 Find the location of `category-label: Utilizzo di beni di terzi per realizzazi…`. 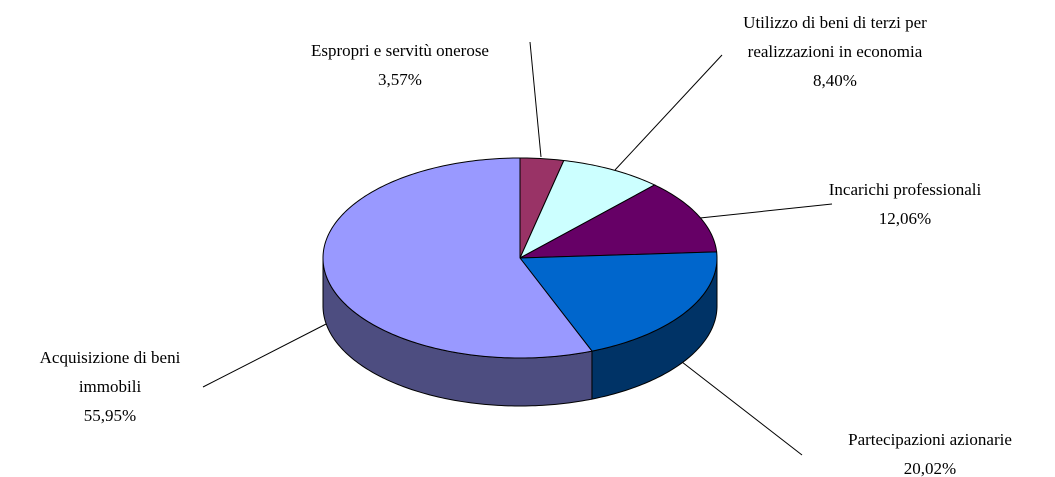

category-label: Utilizzo di beni di terzi per realizzazi… is located at coordinates (835, 37).